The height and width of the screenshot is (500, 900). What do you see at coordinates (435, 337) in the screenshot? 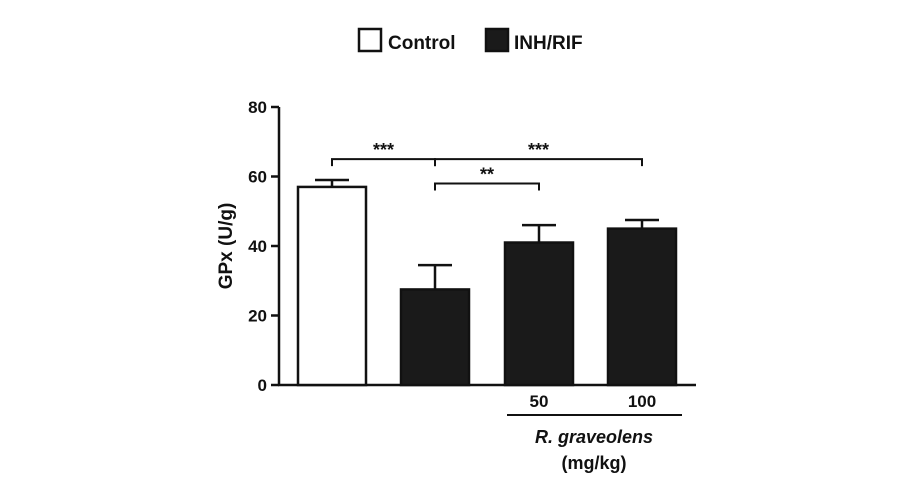
I see `bar-inh-rif-alone` at bounding box center [435, 337].